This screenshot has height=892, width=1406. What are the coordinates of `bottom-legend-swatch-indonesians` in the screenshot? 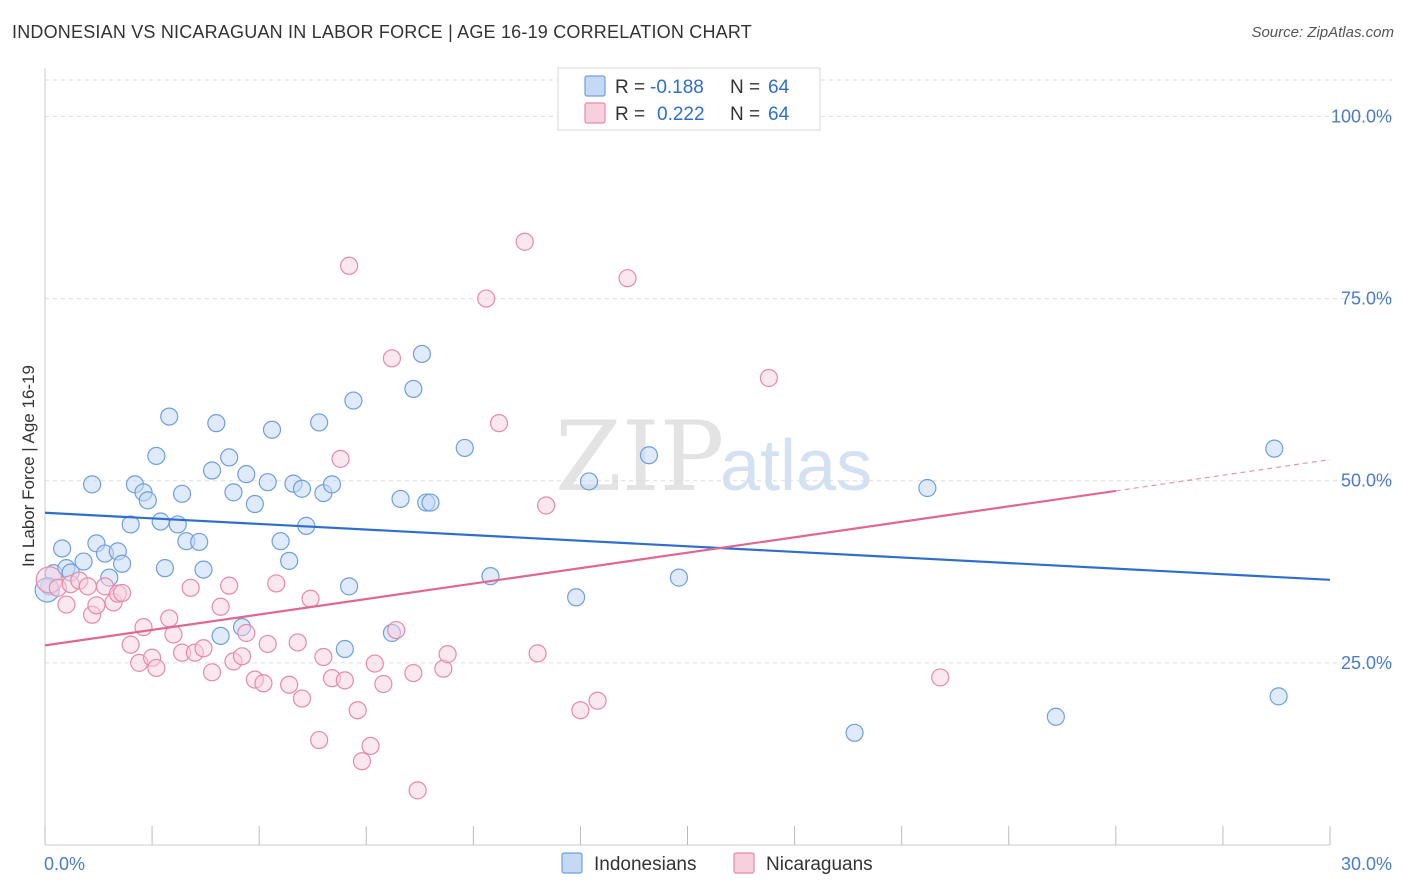 It's located at (572, 863).